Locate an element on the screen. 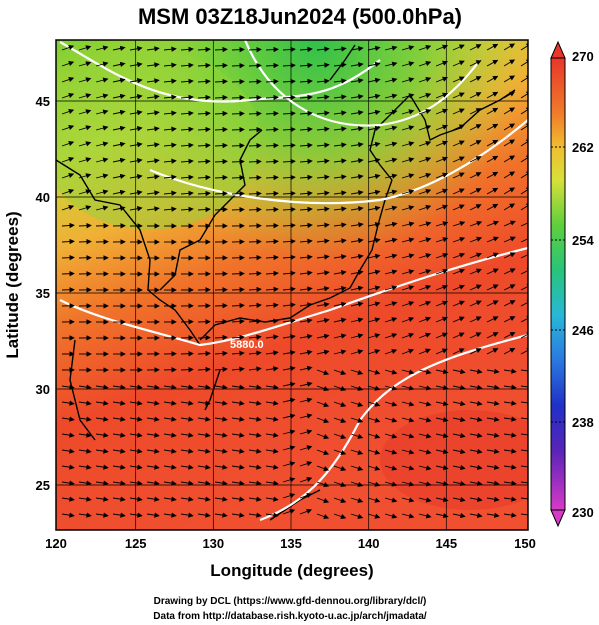 The image size is (599, 625). x-tick-label: 120 is located at coordinates (56, 543).